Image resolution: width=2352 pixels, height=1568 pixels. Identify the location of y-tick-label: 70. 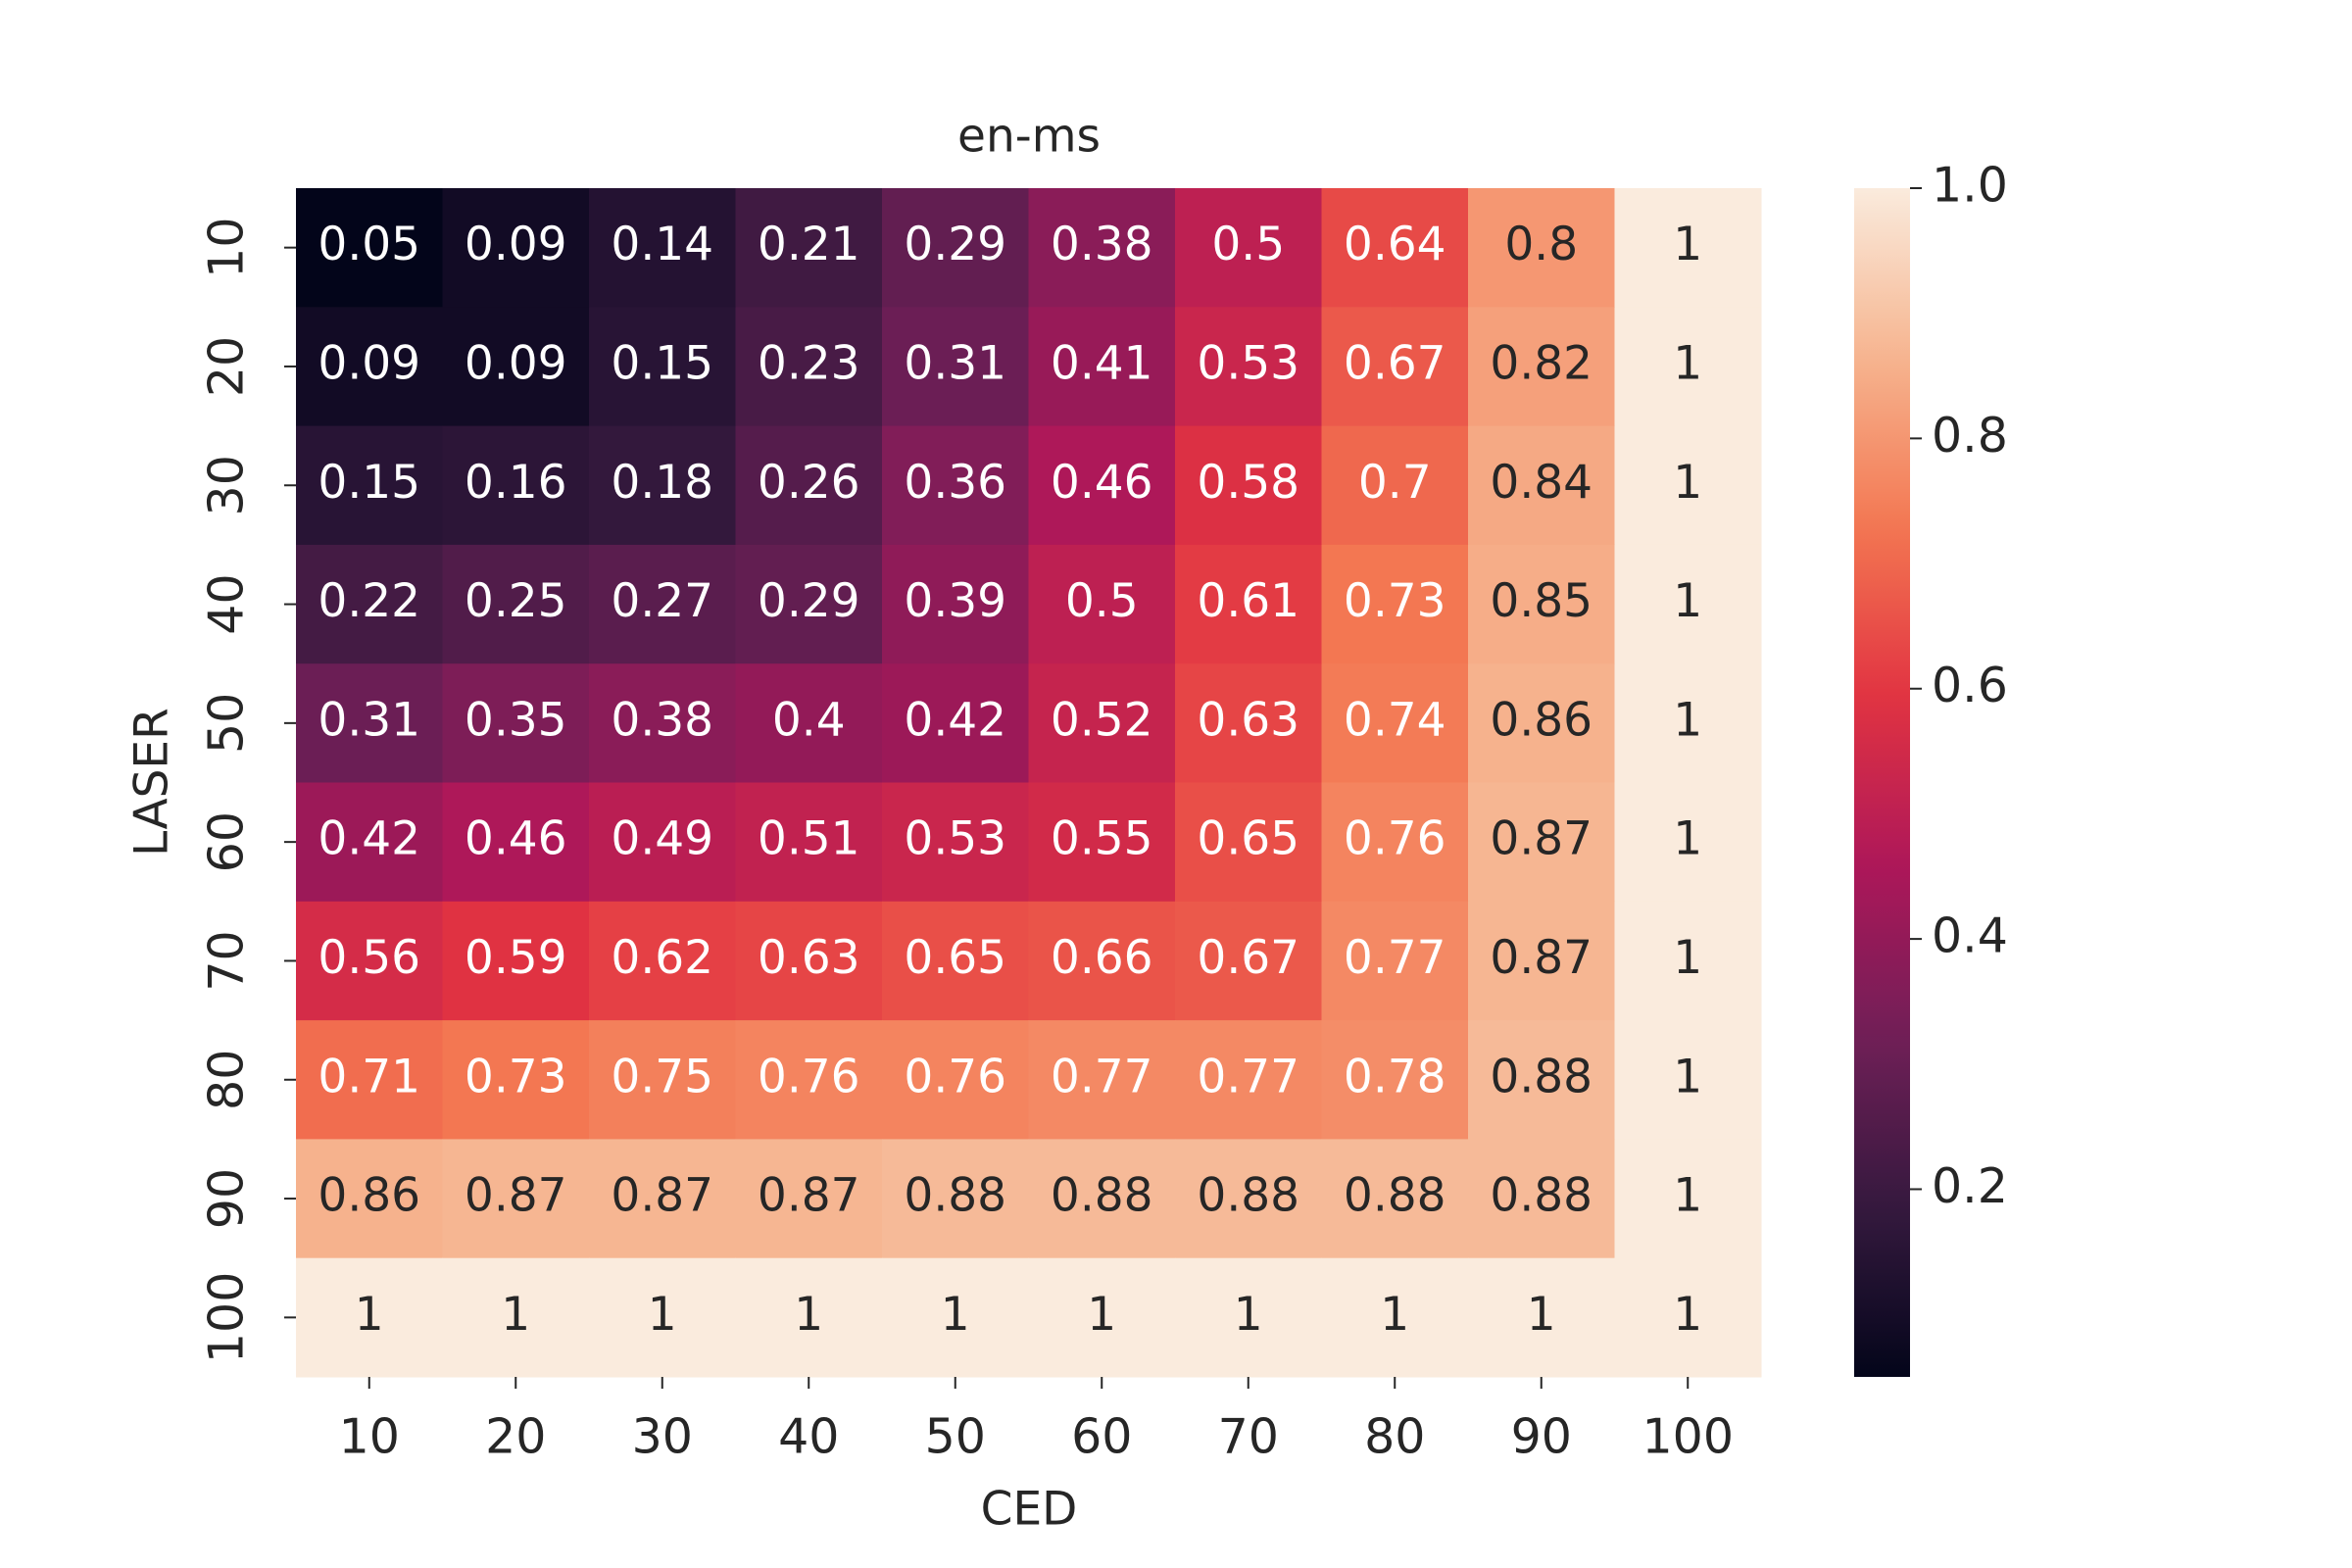
(227, 960).